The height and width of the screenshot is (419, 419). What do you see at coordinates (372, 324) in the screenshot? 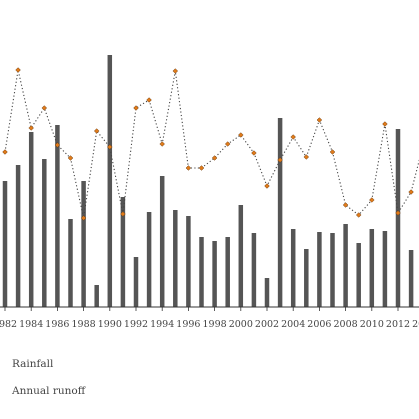
I see `x-tick-label: 2010` at bounding box center [372, 324].